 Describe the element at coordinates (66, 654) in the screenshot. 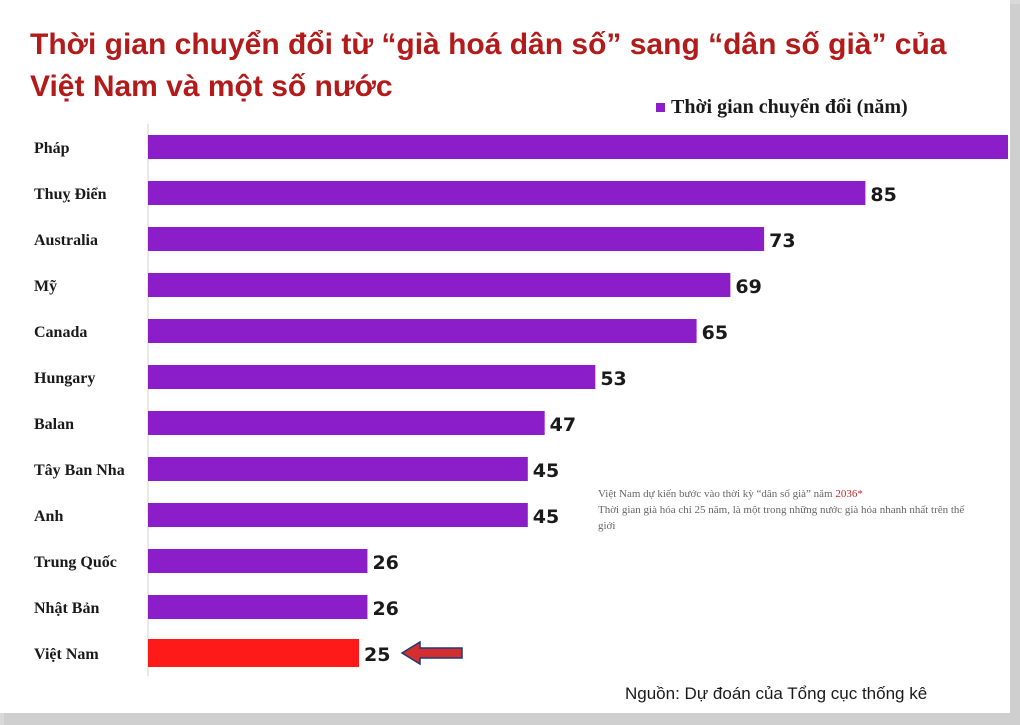

I see `category-label: Việt Nam` at that location.